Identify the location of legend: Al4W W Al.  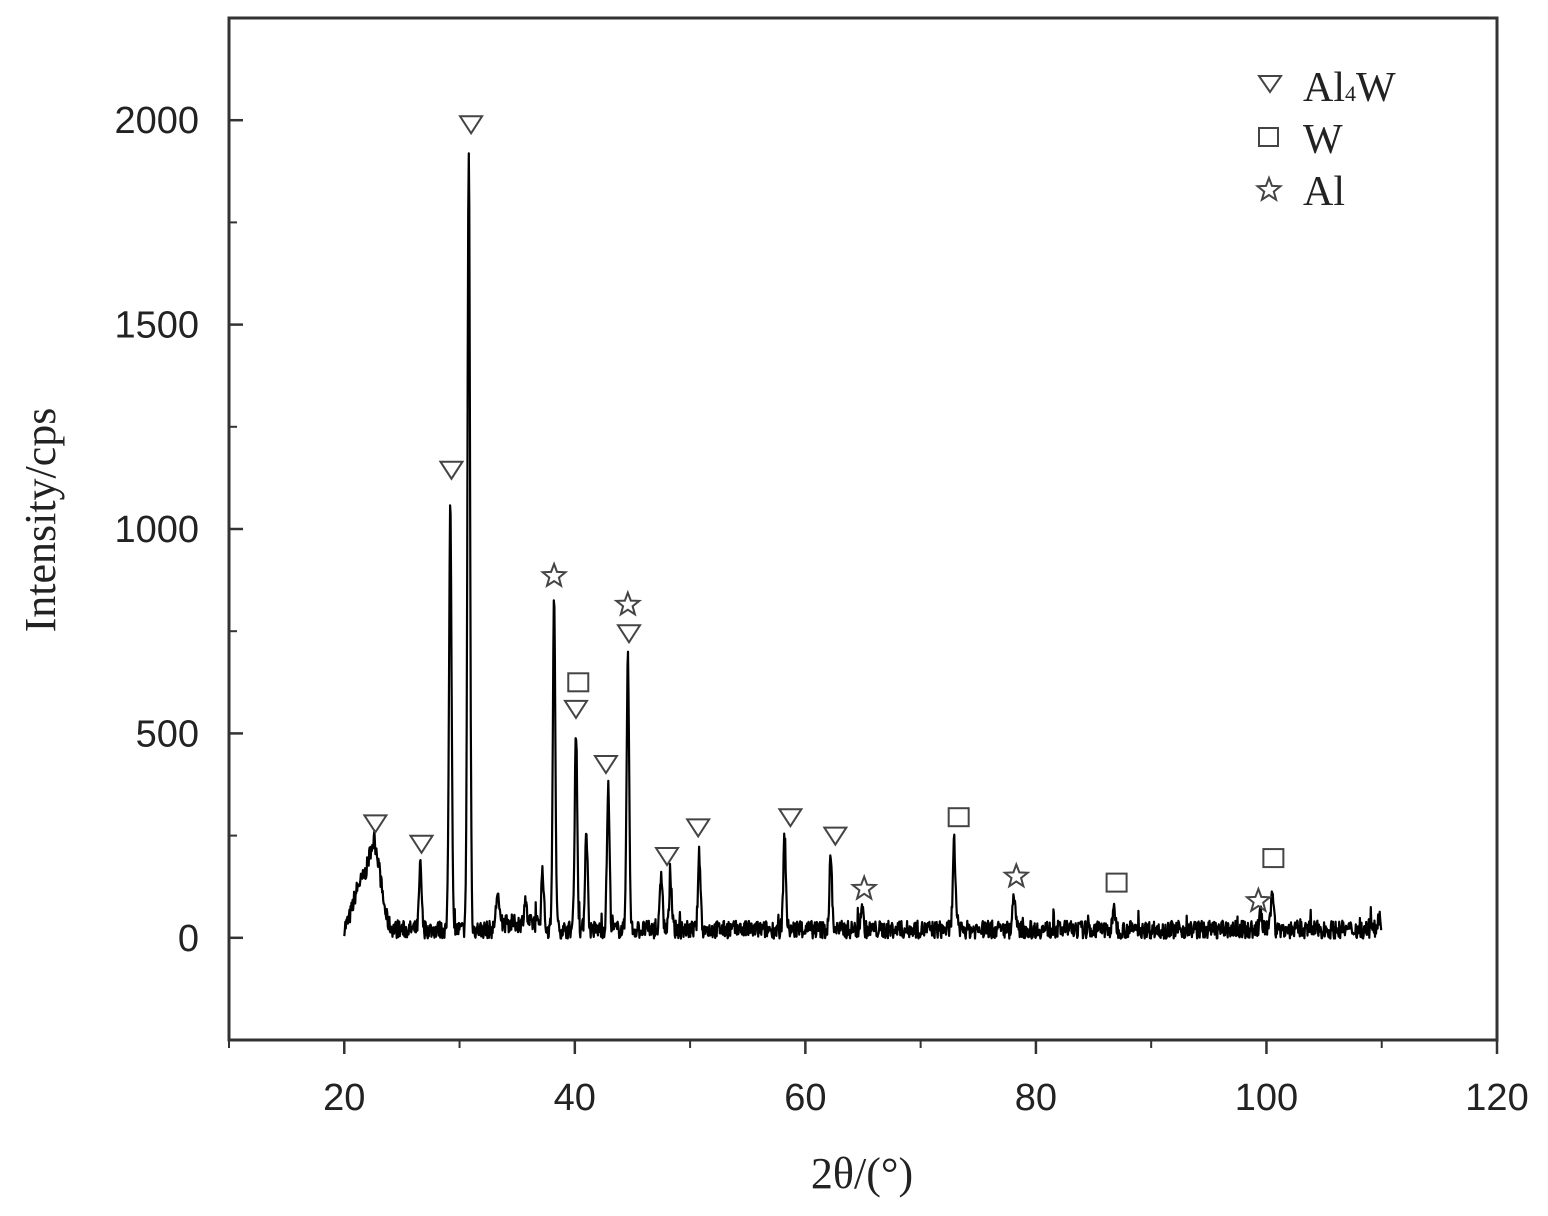
(1325, 140).